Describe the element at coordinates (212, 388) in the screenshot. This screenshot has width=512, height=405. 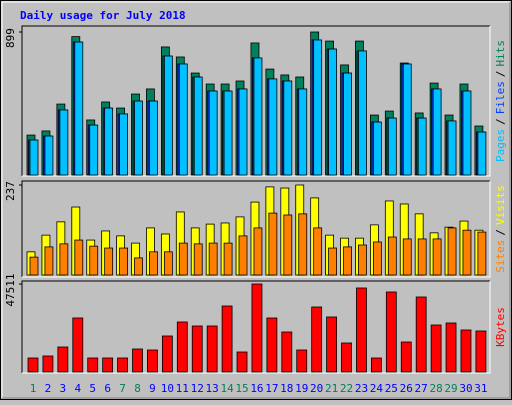
I see `x-tick-label: 13` at that location.